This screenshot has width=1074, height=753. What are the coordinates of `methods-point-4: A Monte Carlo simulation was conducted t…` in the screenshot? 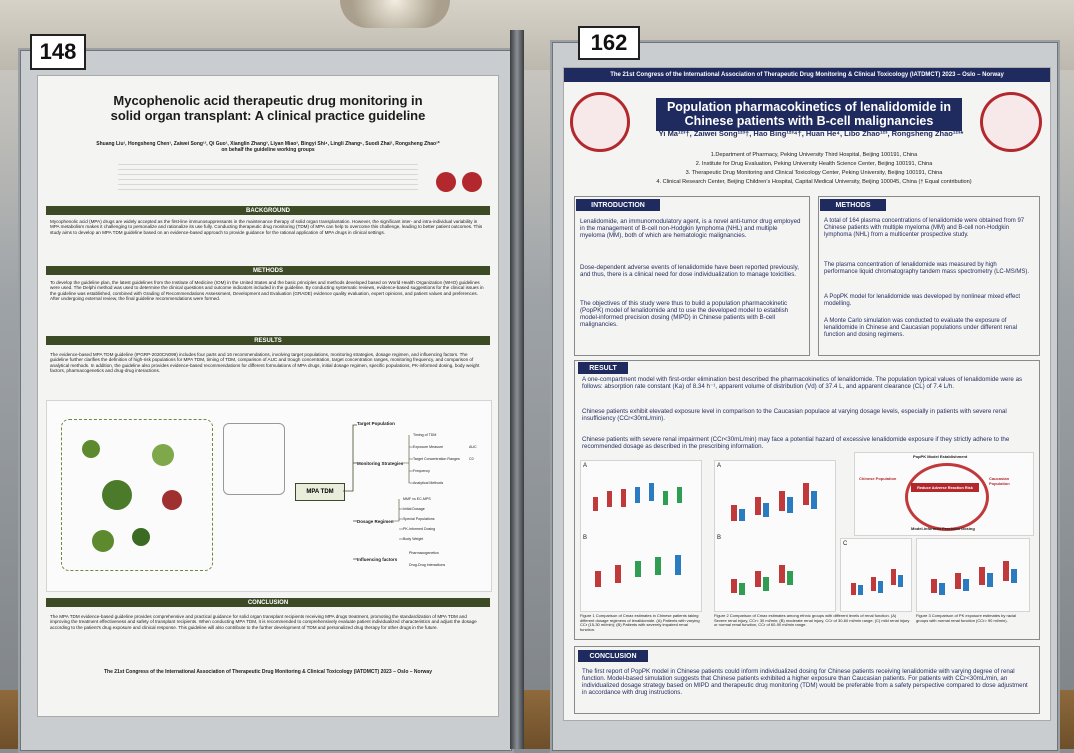 It's located at (921, 328).